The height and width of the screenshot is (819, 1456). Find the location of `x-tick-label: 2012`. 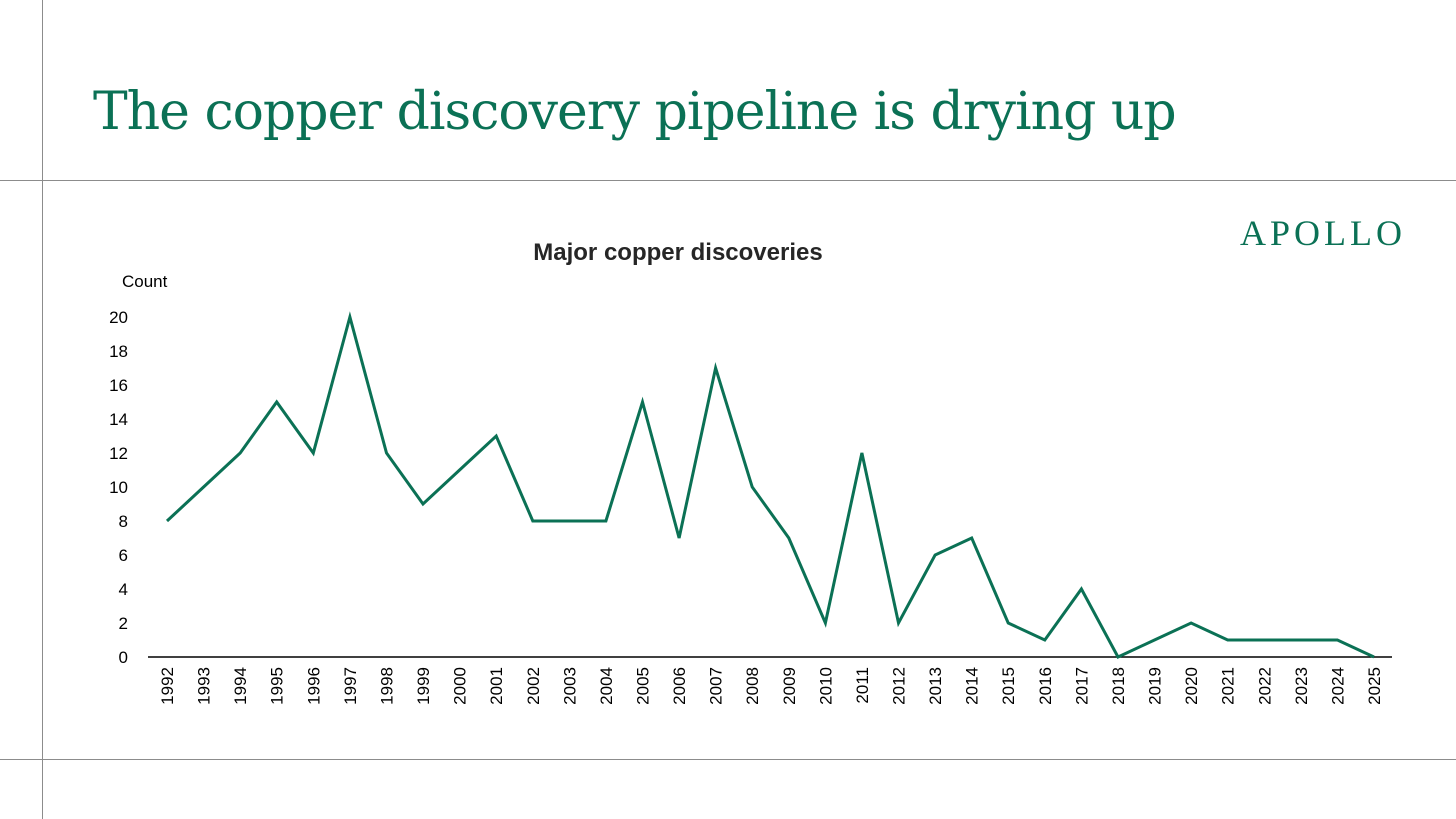

x-tick-label: 2012 is located at coordinates (899, 686).